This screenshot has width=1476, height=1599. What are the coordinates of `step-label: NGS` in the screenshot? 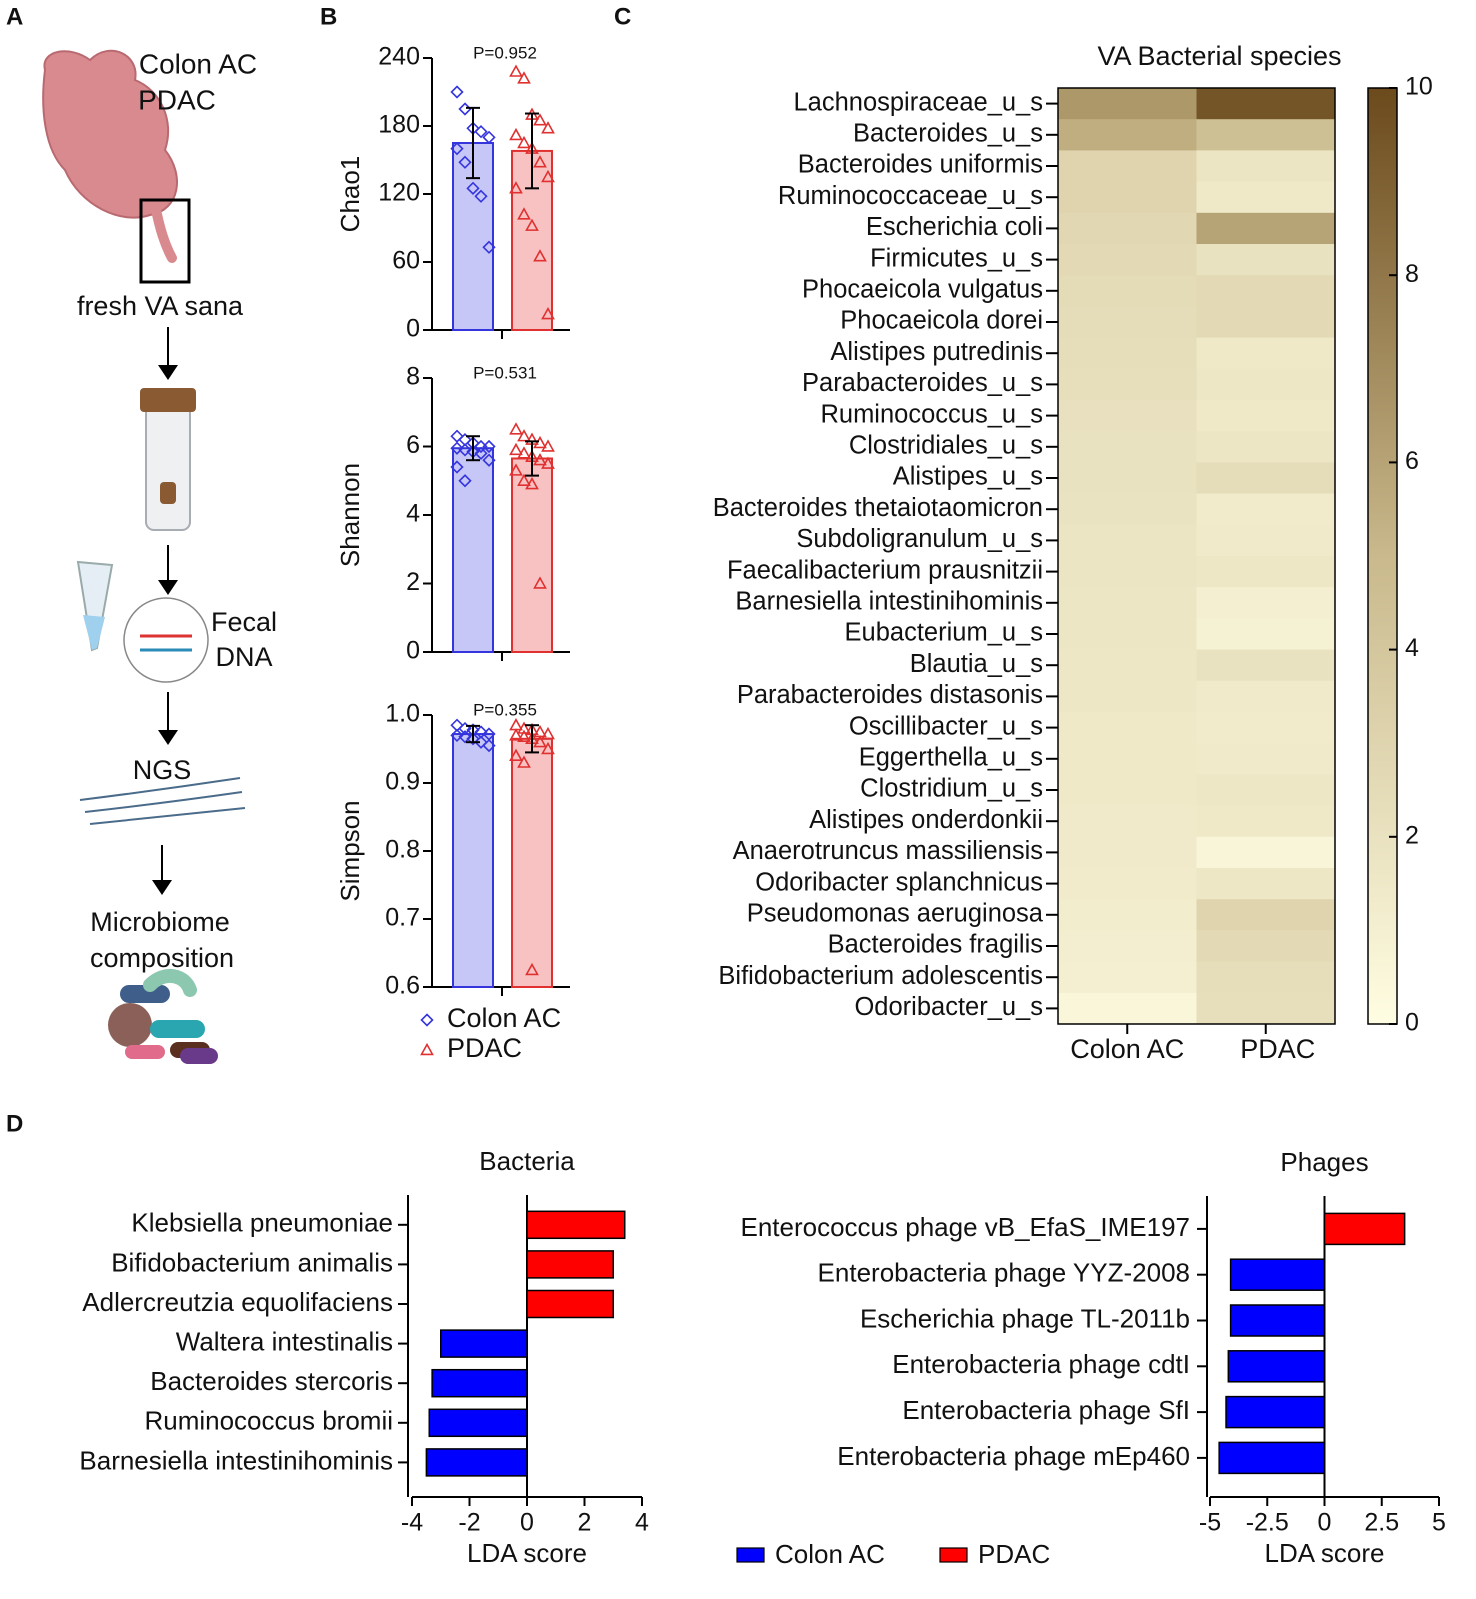 It's located at (162, 770).